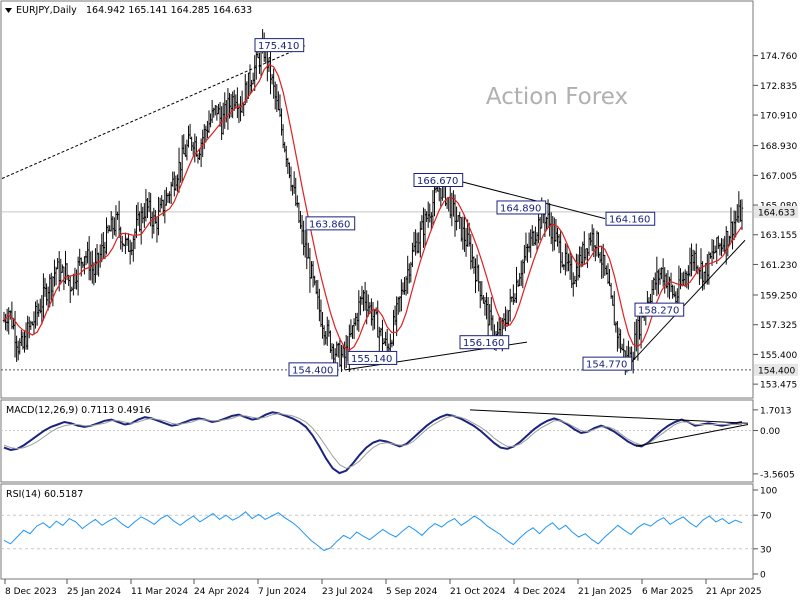 Image resolution: width=800 pixels, height=604 pixels. I want to click on macd-signal-line, so click(372, 440).